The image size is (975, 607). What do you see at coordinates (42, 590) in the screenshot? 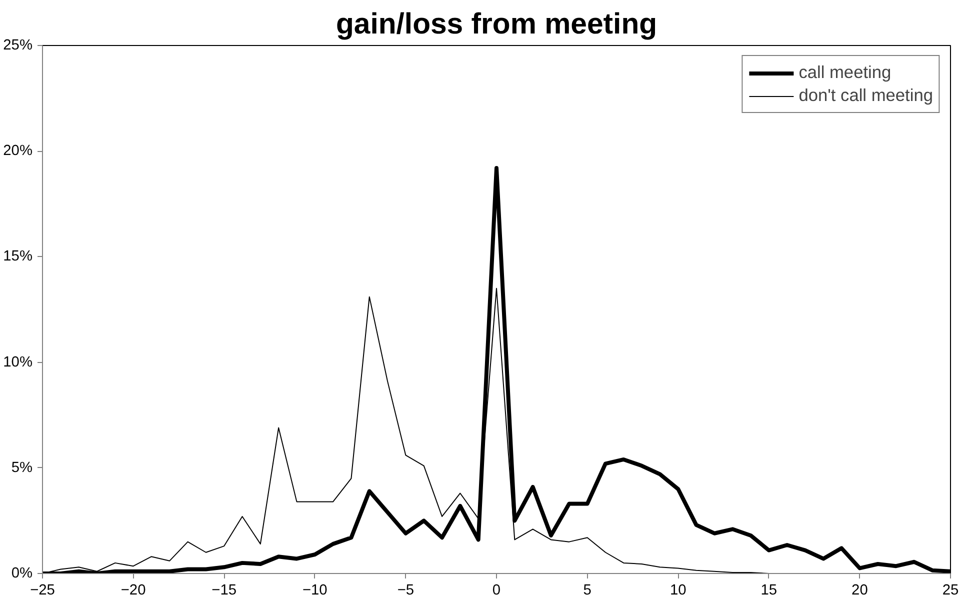
I see `x-tick-label: −25` at bounding box center [42, 590].